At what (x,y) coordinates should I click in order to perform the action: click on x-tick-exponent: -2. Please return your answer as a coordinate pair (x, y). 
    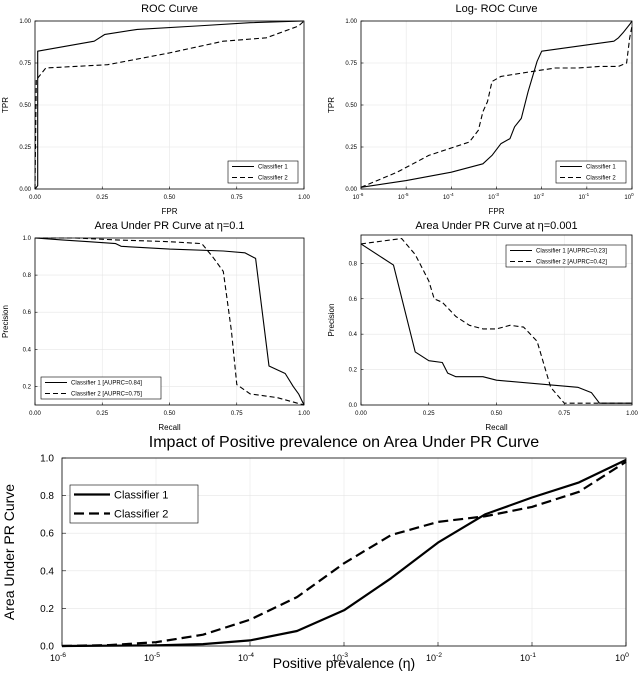
    Looking at the image, I should click on (542, 194).